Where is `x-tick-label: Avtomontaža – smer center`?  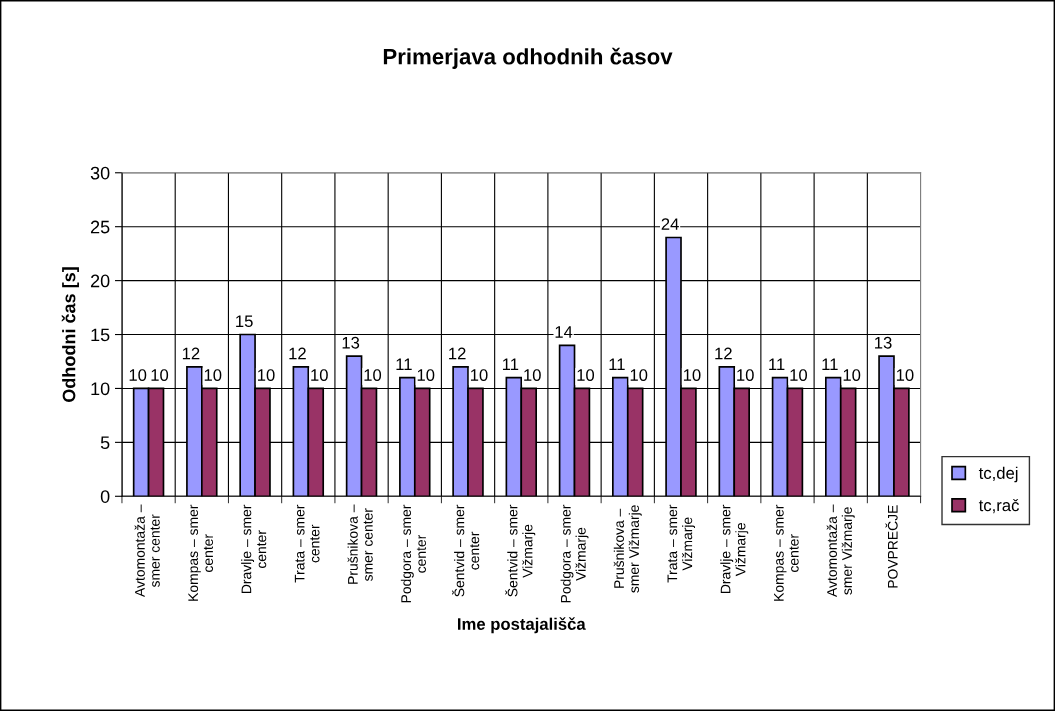 x-tick-label: Avtomontaža – smer center is located at coordinates (147, 550).